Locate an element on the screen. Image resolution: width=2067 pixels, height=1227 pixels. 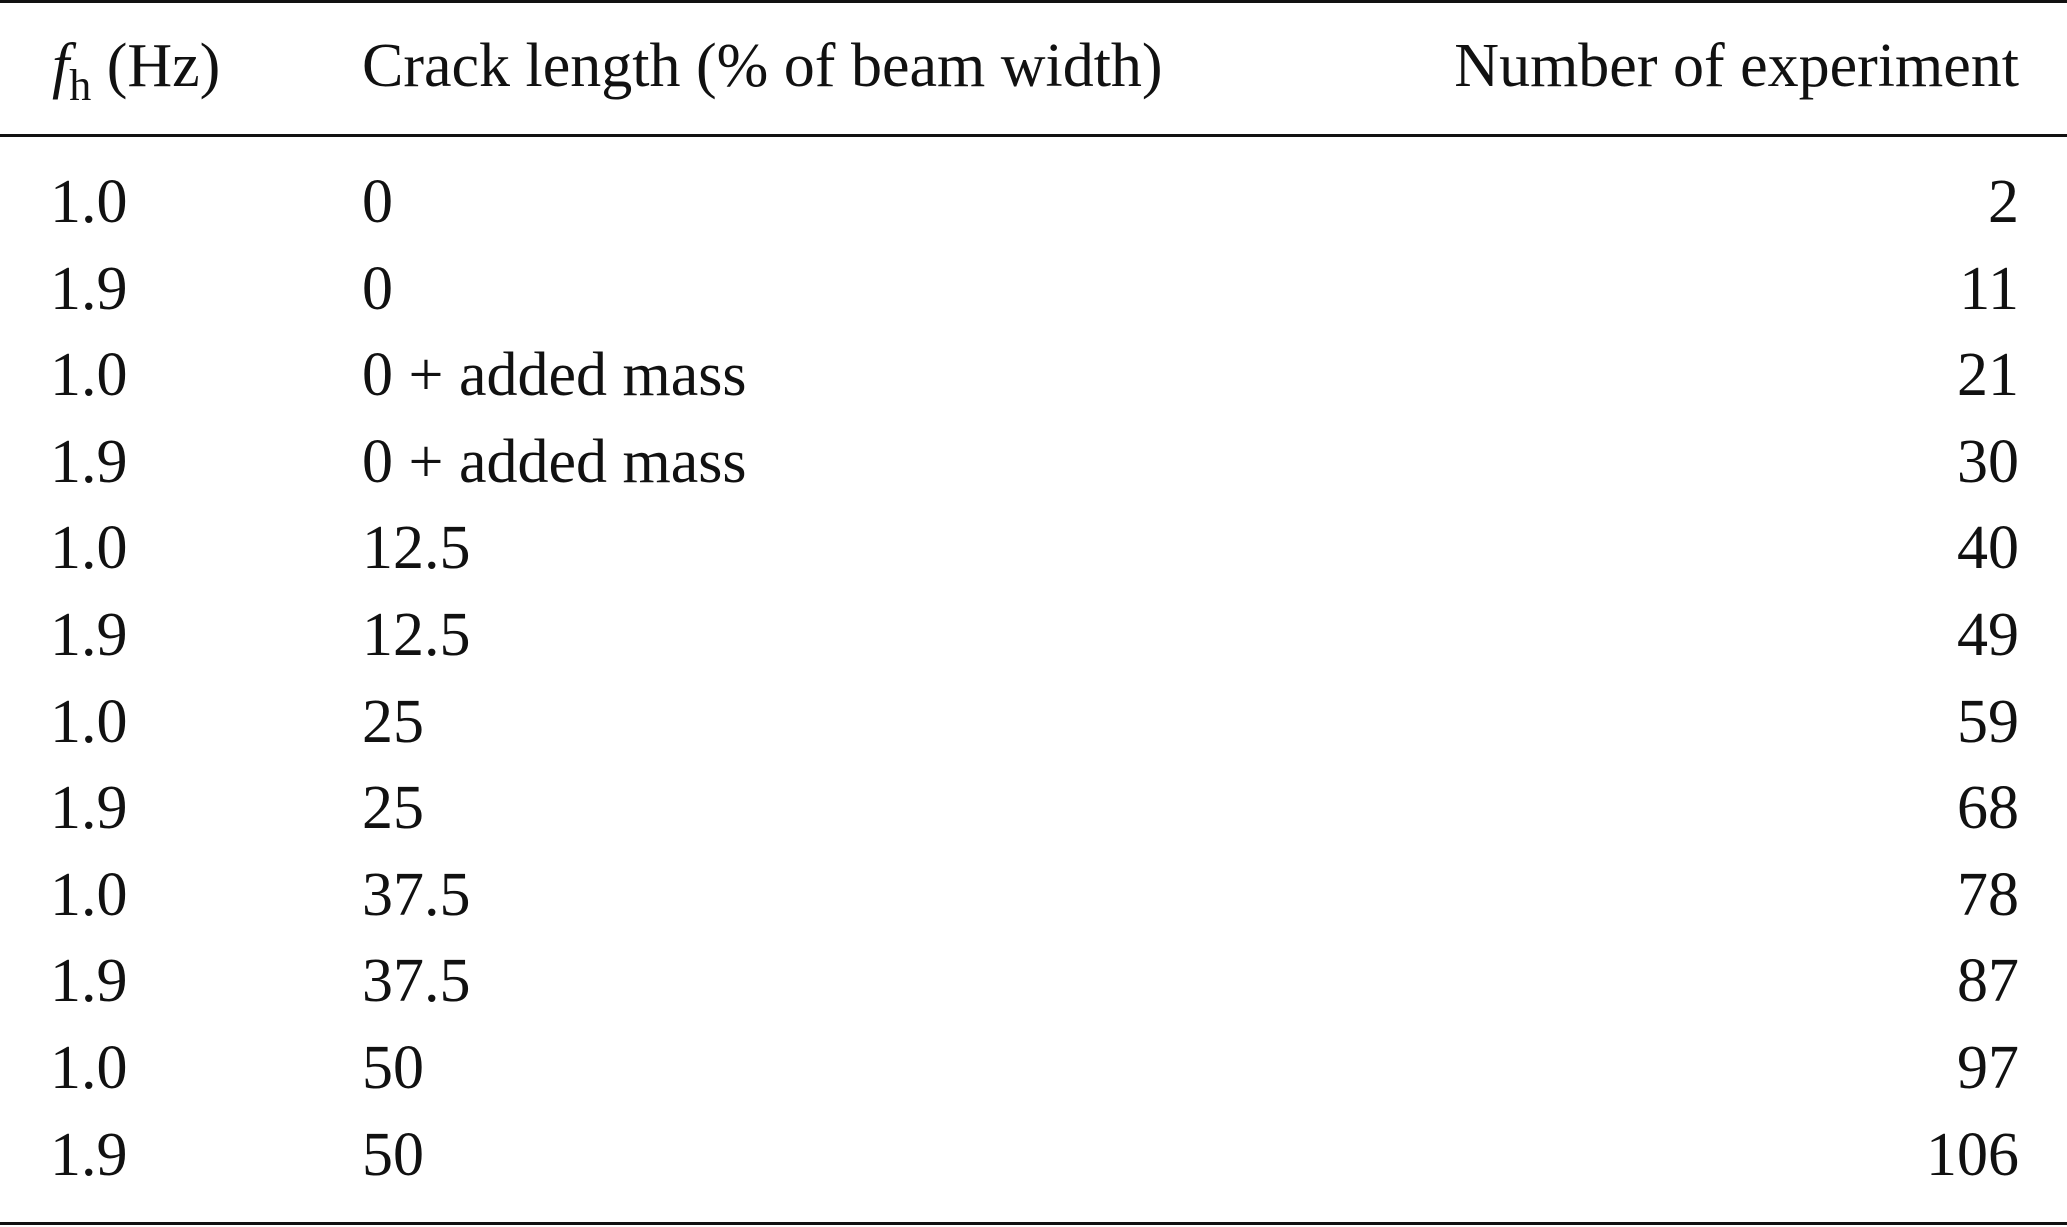
table-bottom-rule is located at coordinates (1033, 1223).